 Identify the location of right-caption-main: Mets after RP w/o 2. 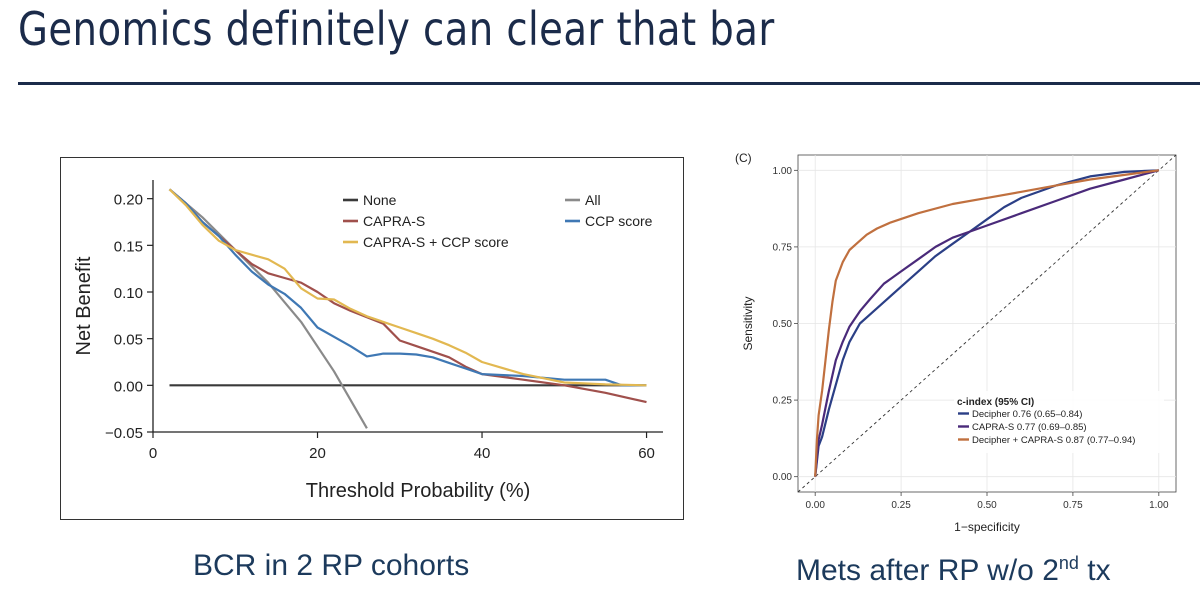
(927, 570).